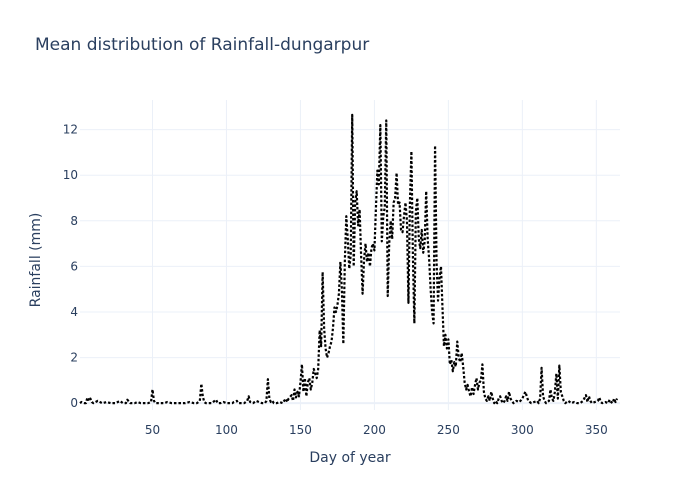 This screenshot has width=700, height=500. What do you see at coordinates (70, 130) in the screenshot?
I see `y-tick-label: 12` at bounding box center [70, 130].